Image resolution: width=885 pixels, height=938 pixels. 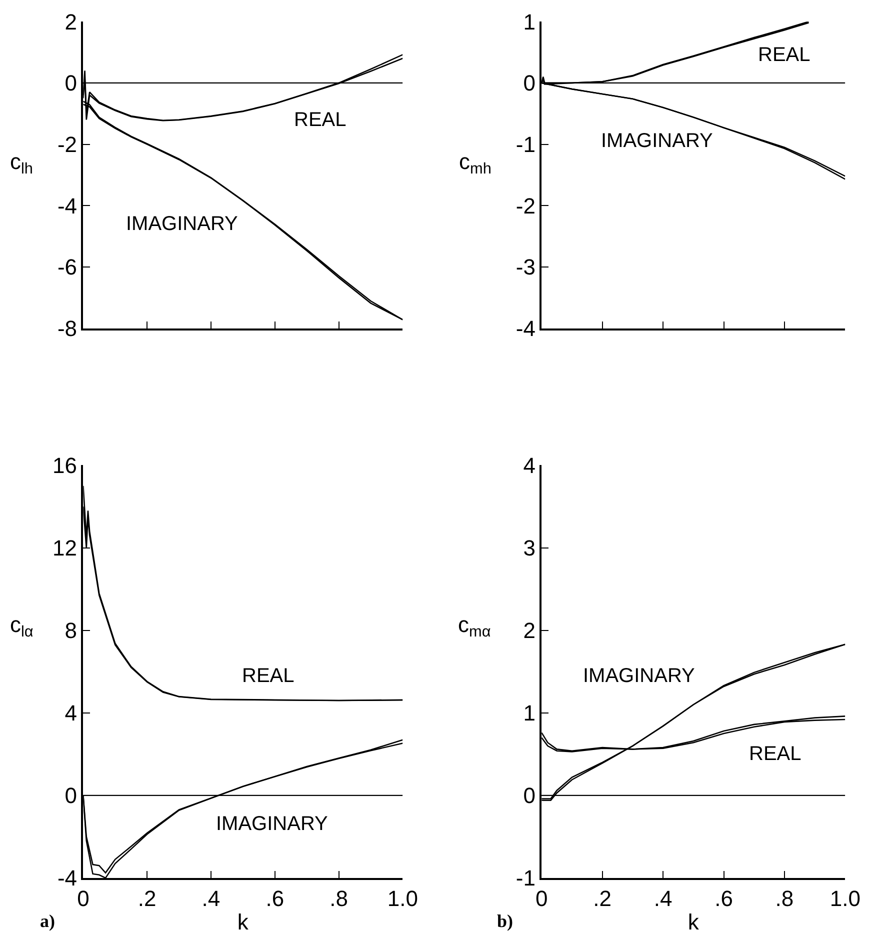 I want to click on text: b), so click(x=505, y=921).